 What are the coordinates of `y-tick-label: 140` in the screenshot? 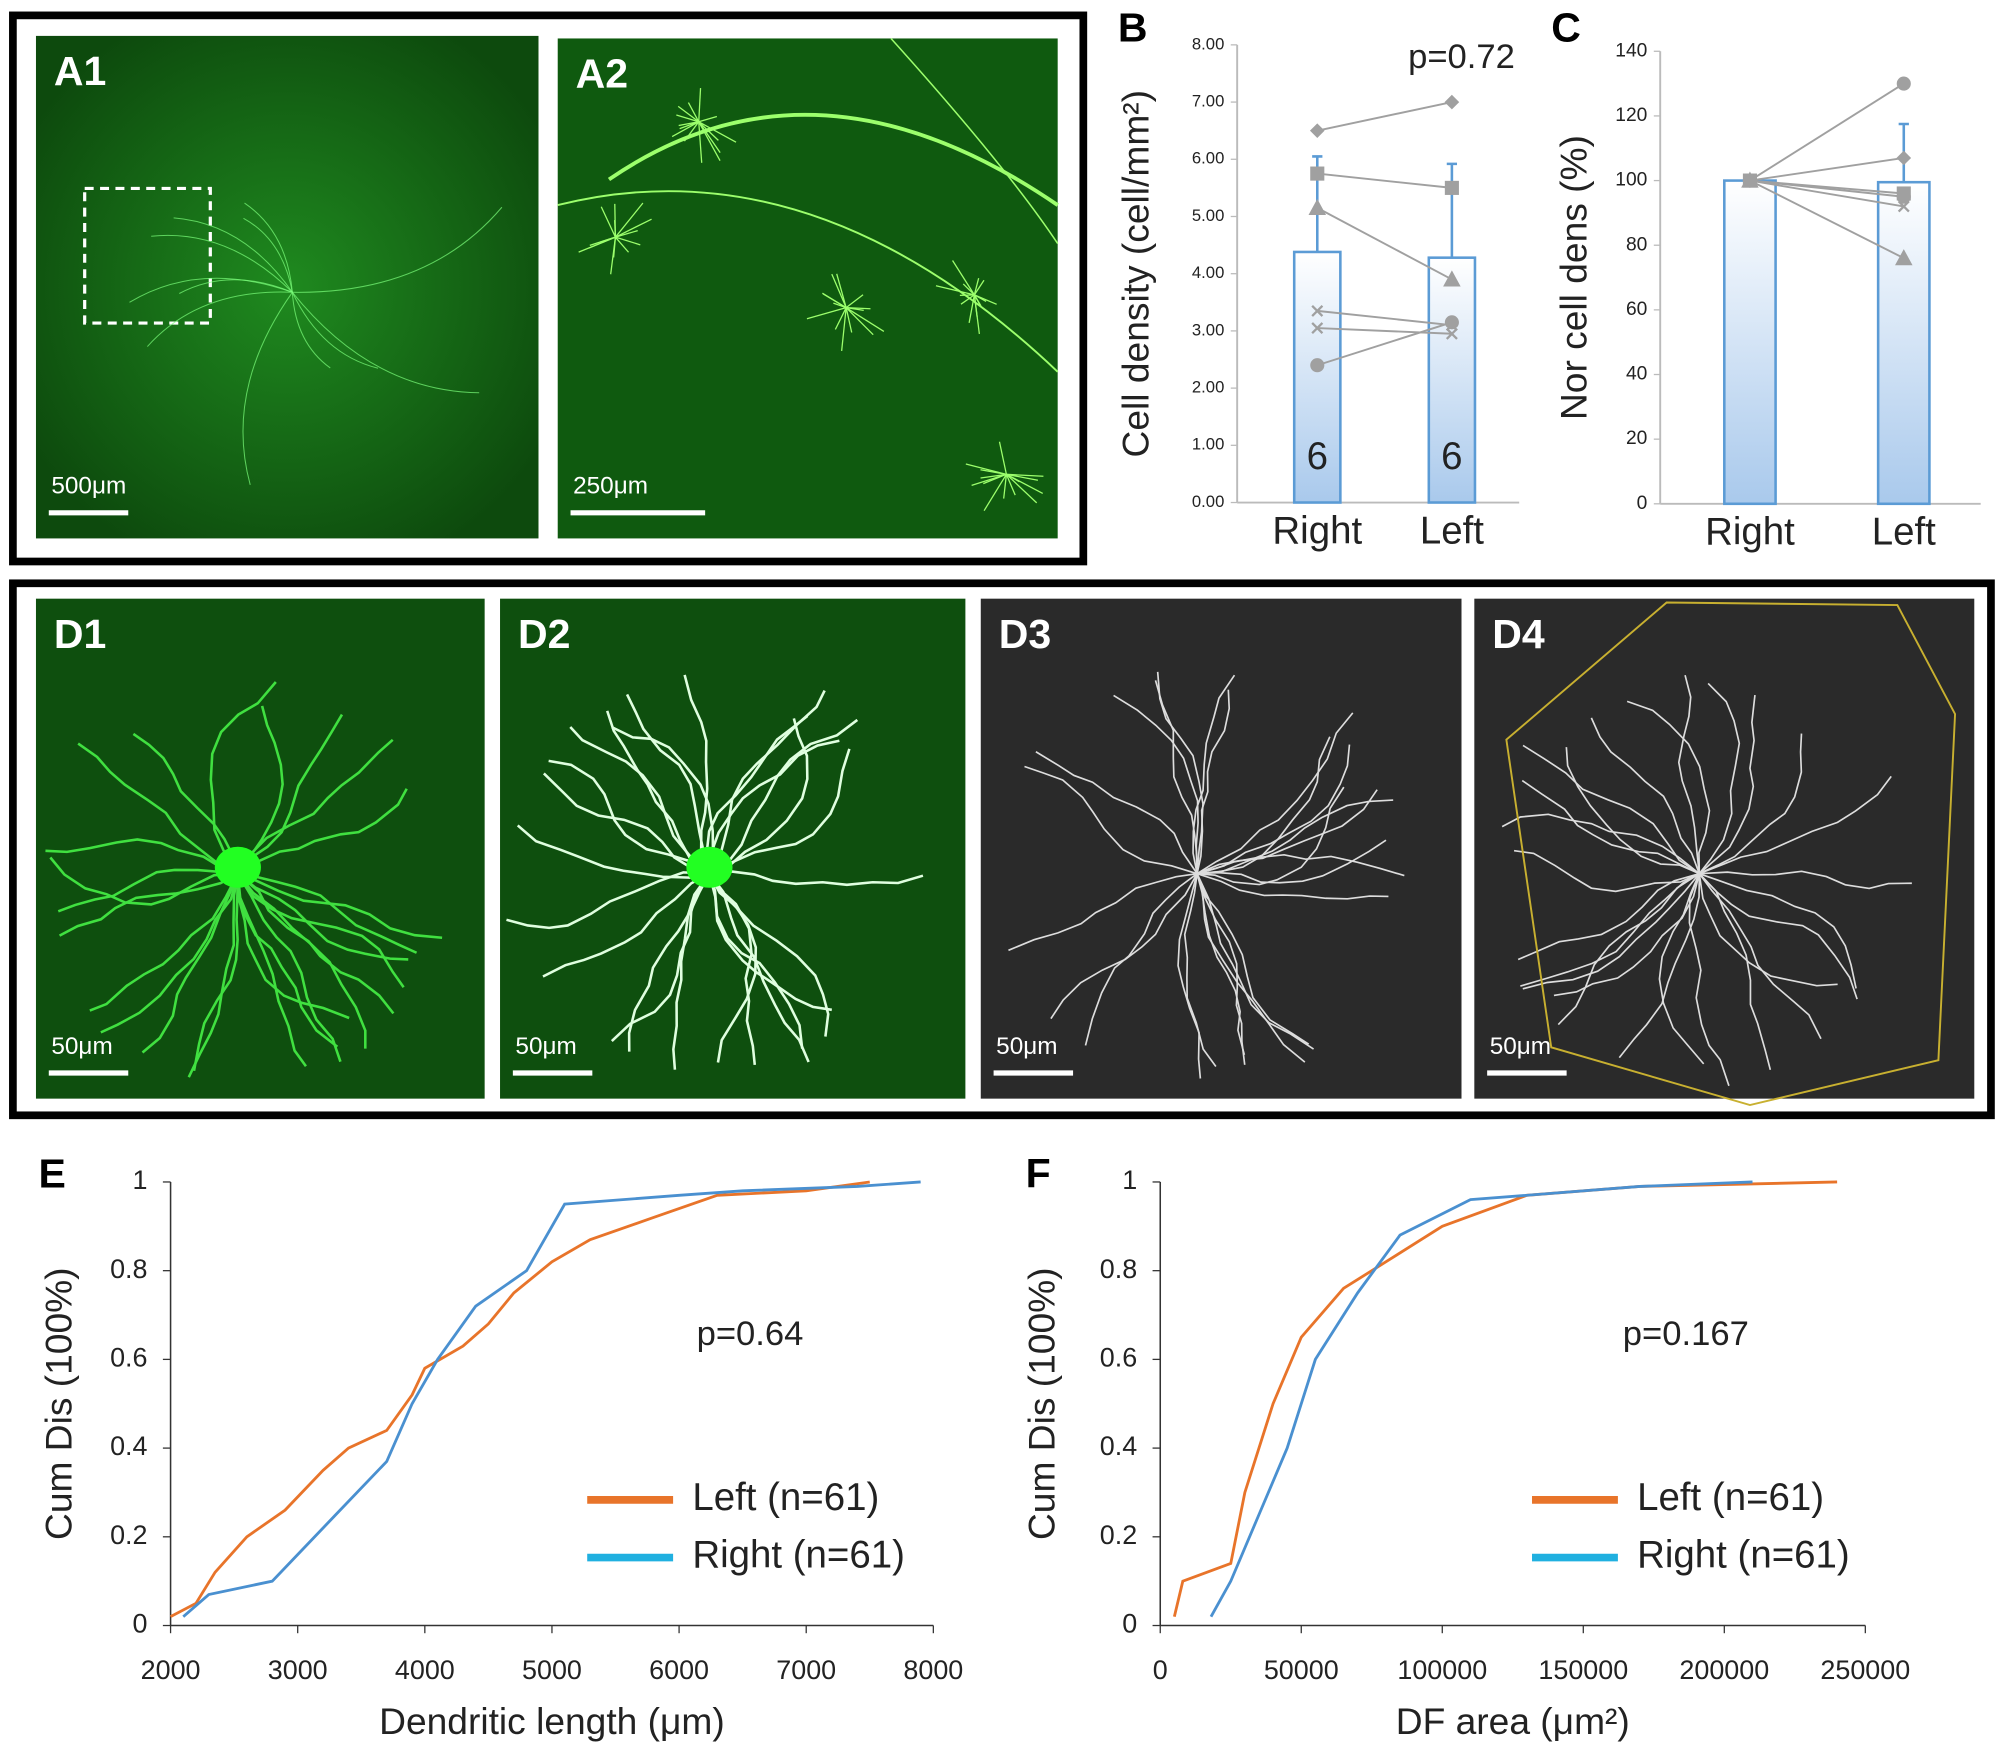 It's located at (1631, 50).